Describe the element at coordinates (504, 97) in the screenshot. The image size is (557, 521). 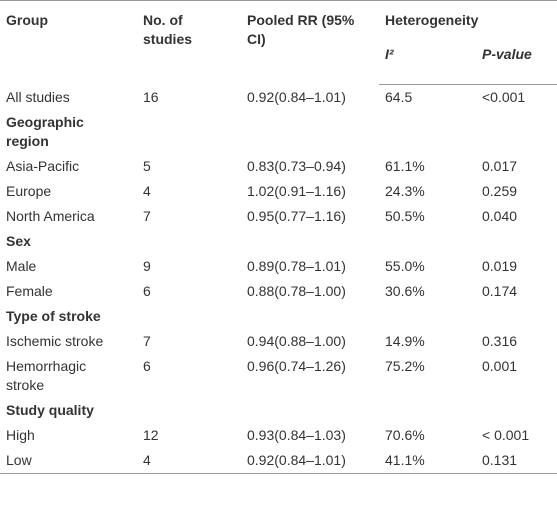
I see `cell: <0.001` at that location.